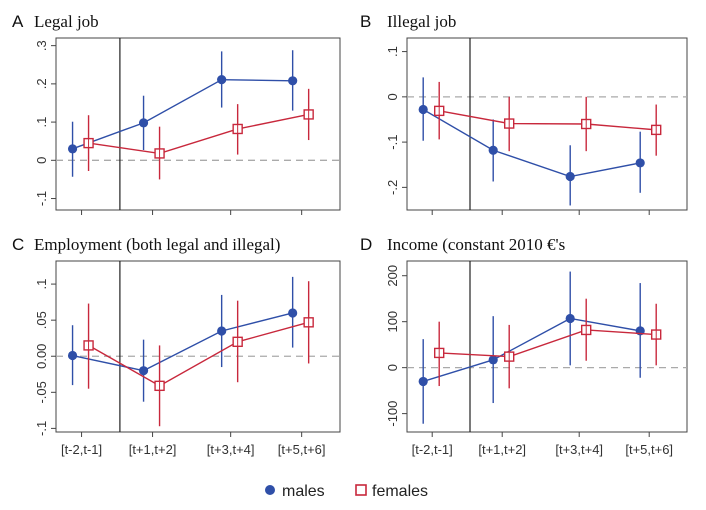  Describe the element at coordinates (392, 322) in the screenshot. I see `y-tick-label: 100` at that location.